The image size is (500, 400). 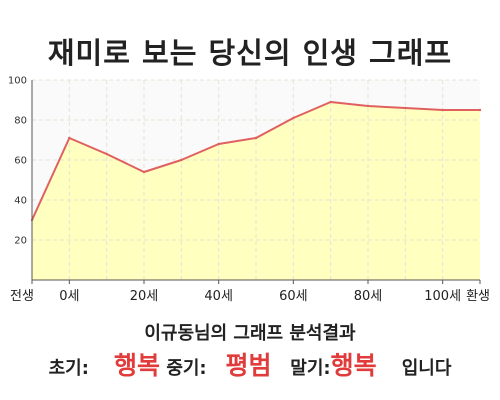 I want to click on late-label: 말기:, so click(x=310, y=368).